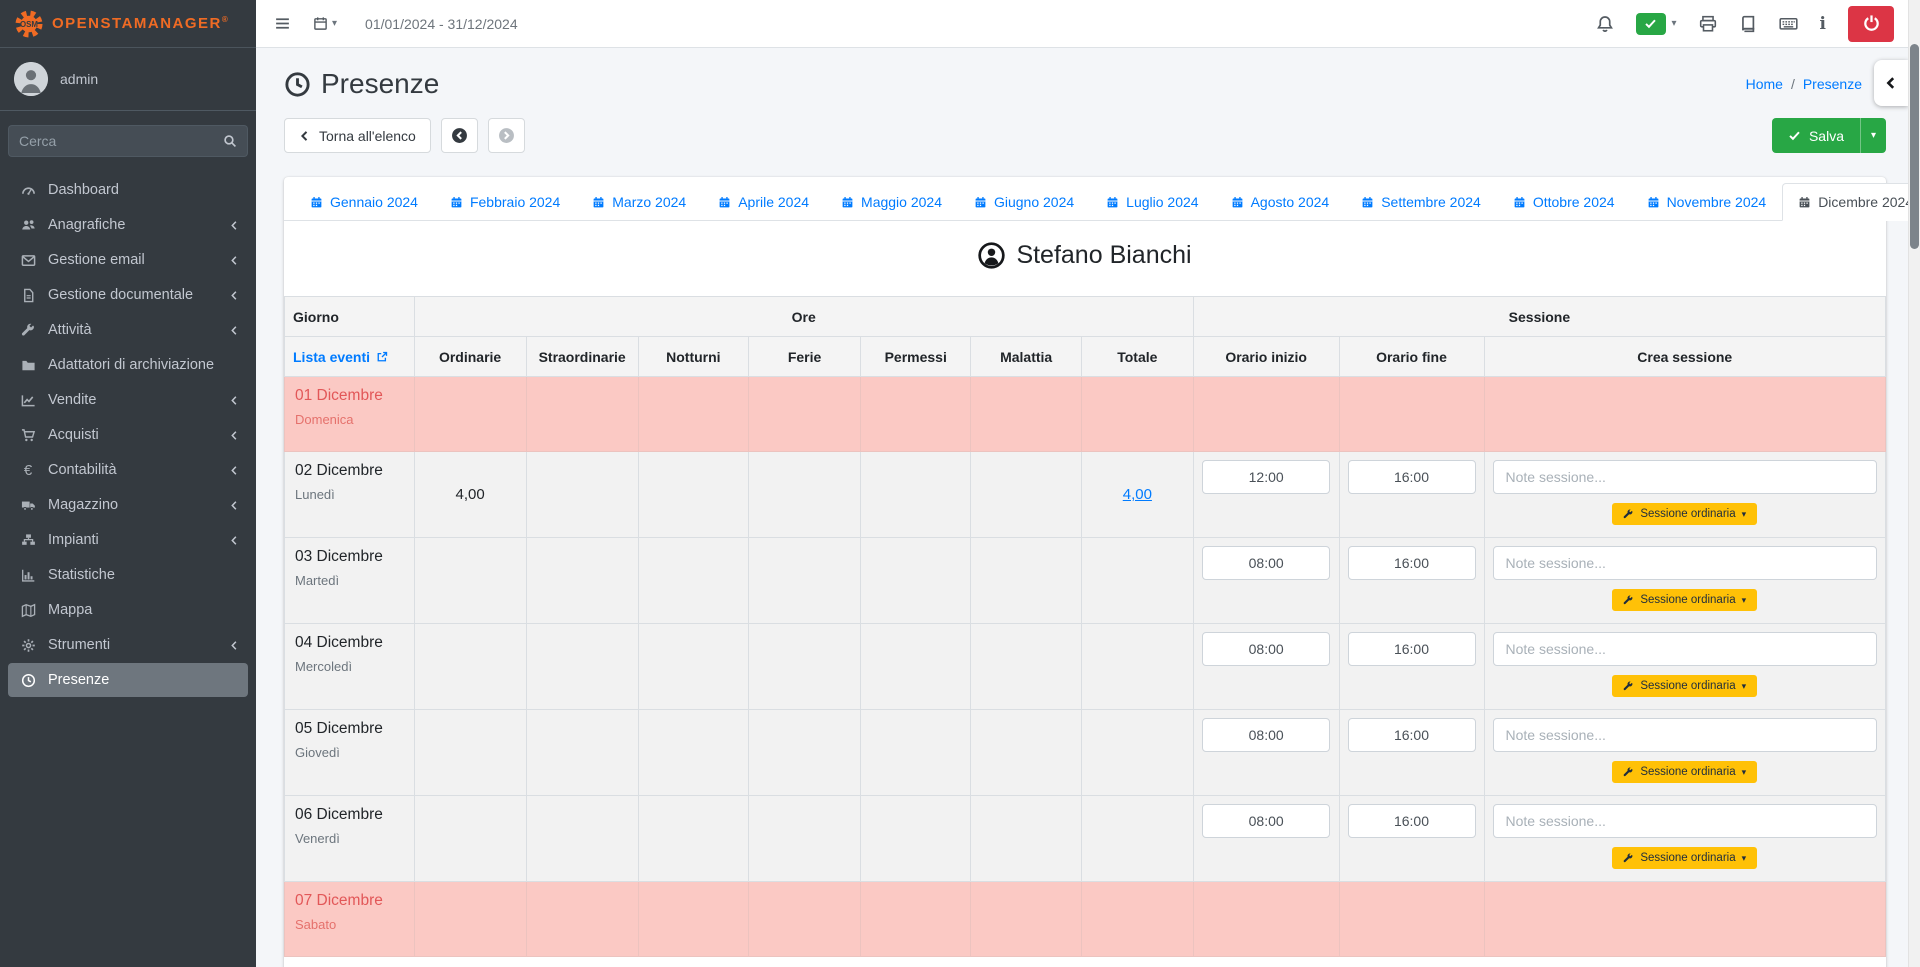  I want to click on totale-link: 4,00, so click(1137, 494).